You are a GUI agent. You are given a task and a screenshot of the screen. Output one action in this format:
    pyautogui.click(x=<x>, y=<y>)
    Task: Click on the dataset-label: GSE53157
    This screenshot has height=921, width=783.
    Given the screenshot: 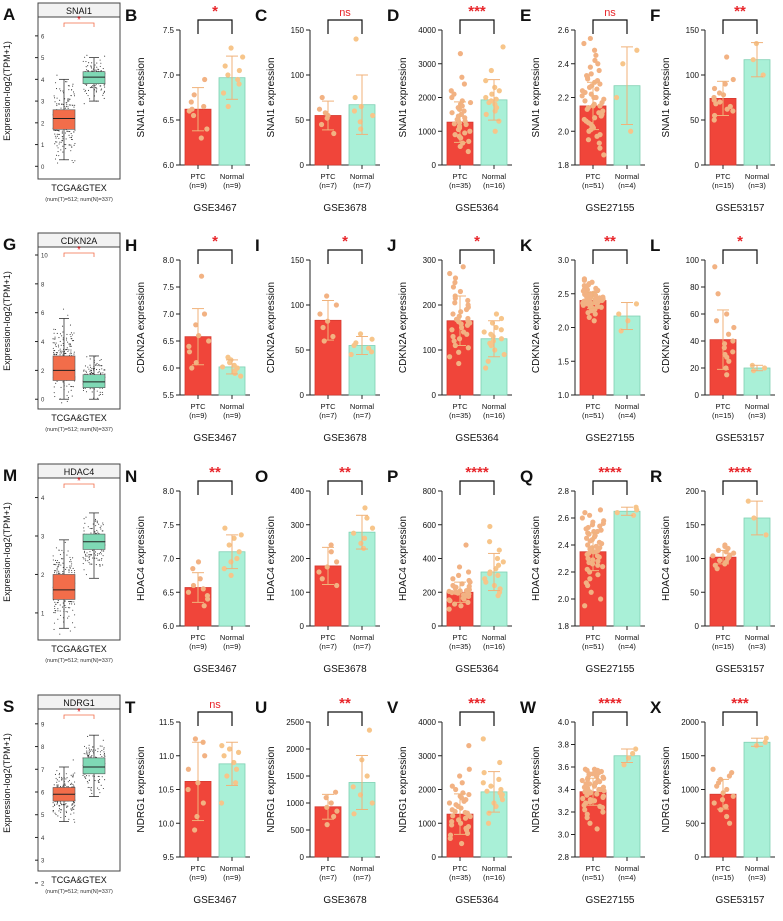 What is the action you would take?
    pyautogui.click(x=740, y=900)
    